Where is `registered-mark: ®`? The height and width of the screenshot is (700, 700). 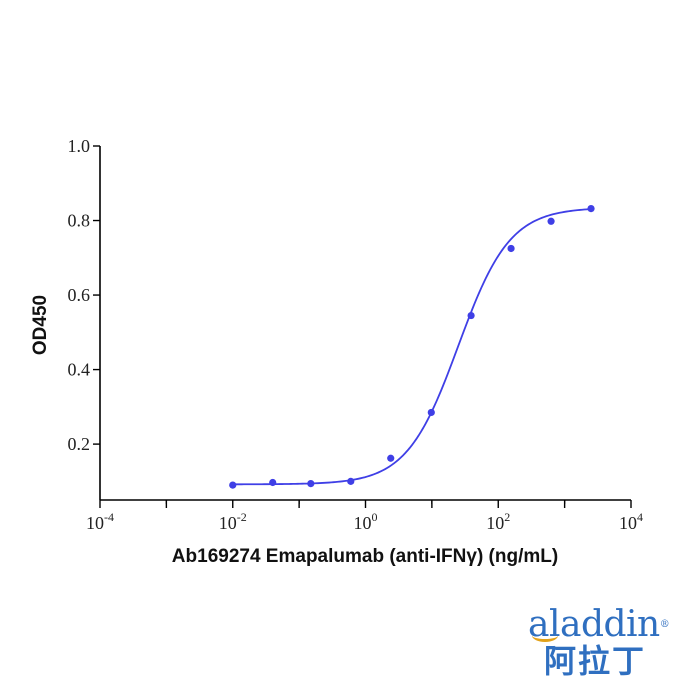 registered-mark: ® is located at coordinates (664, 624).